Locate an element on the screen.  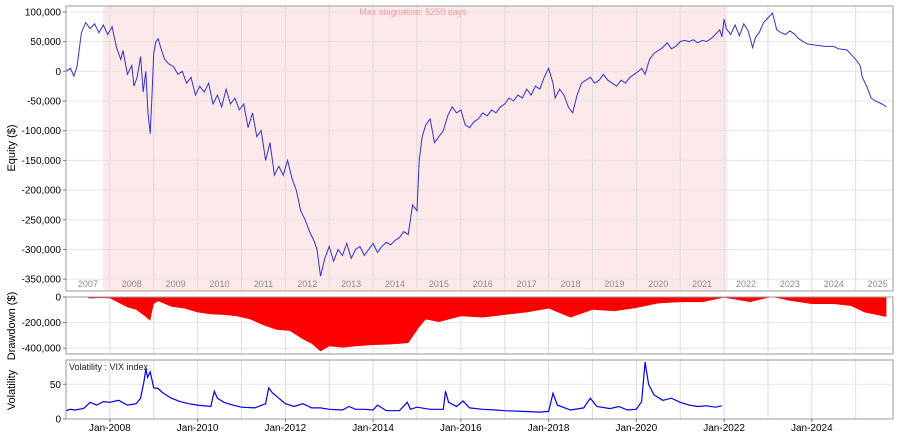
x-tick-label: Jan-2018 is located at coordinates (549, 428).